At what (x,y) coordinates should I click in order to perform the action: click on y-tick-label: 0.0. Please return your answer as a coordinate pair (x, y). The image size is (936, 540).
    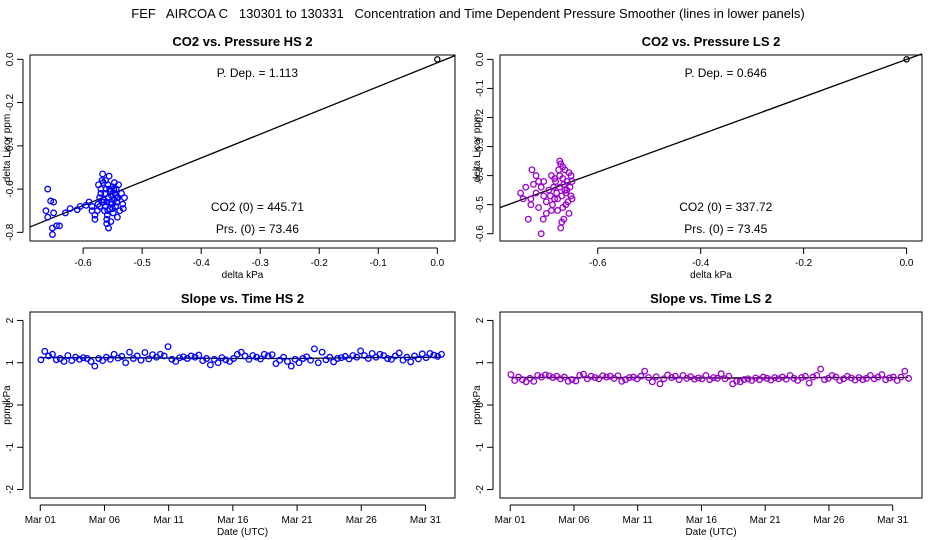
    Looking at the image, I should click on (10, 59).